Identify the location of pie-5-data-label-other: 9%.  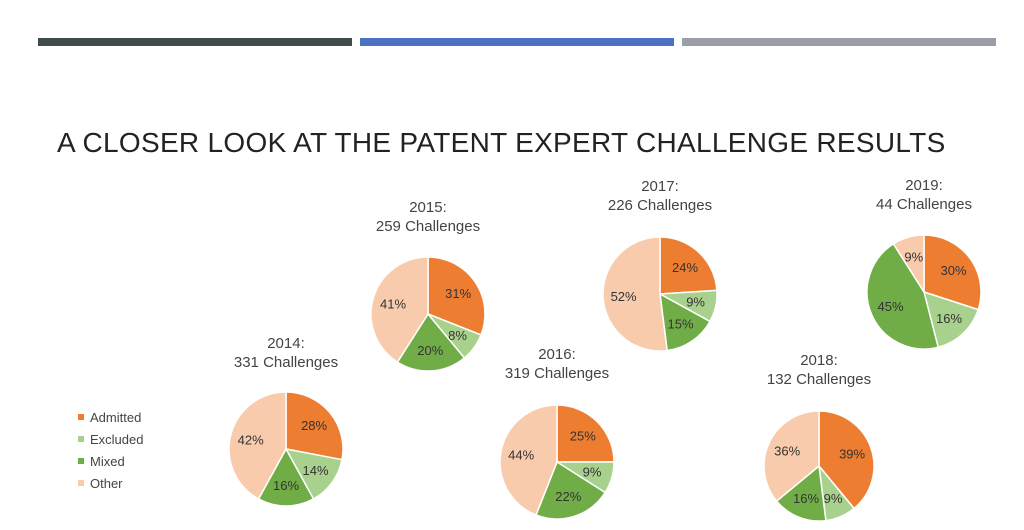
(913, 257).